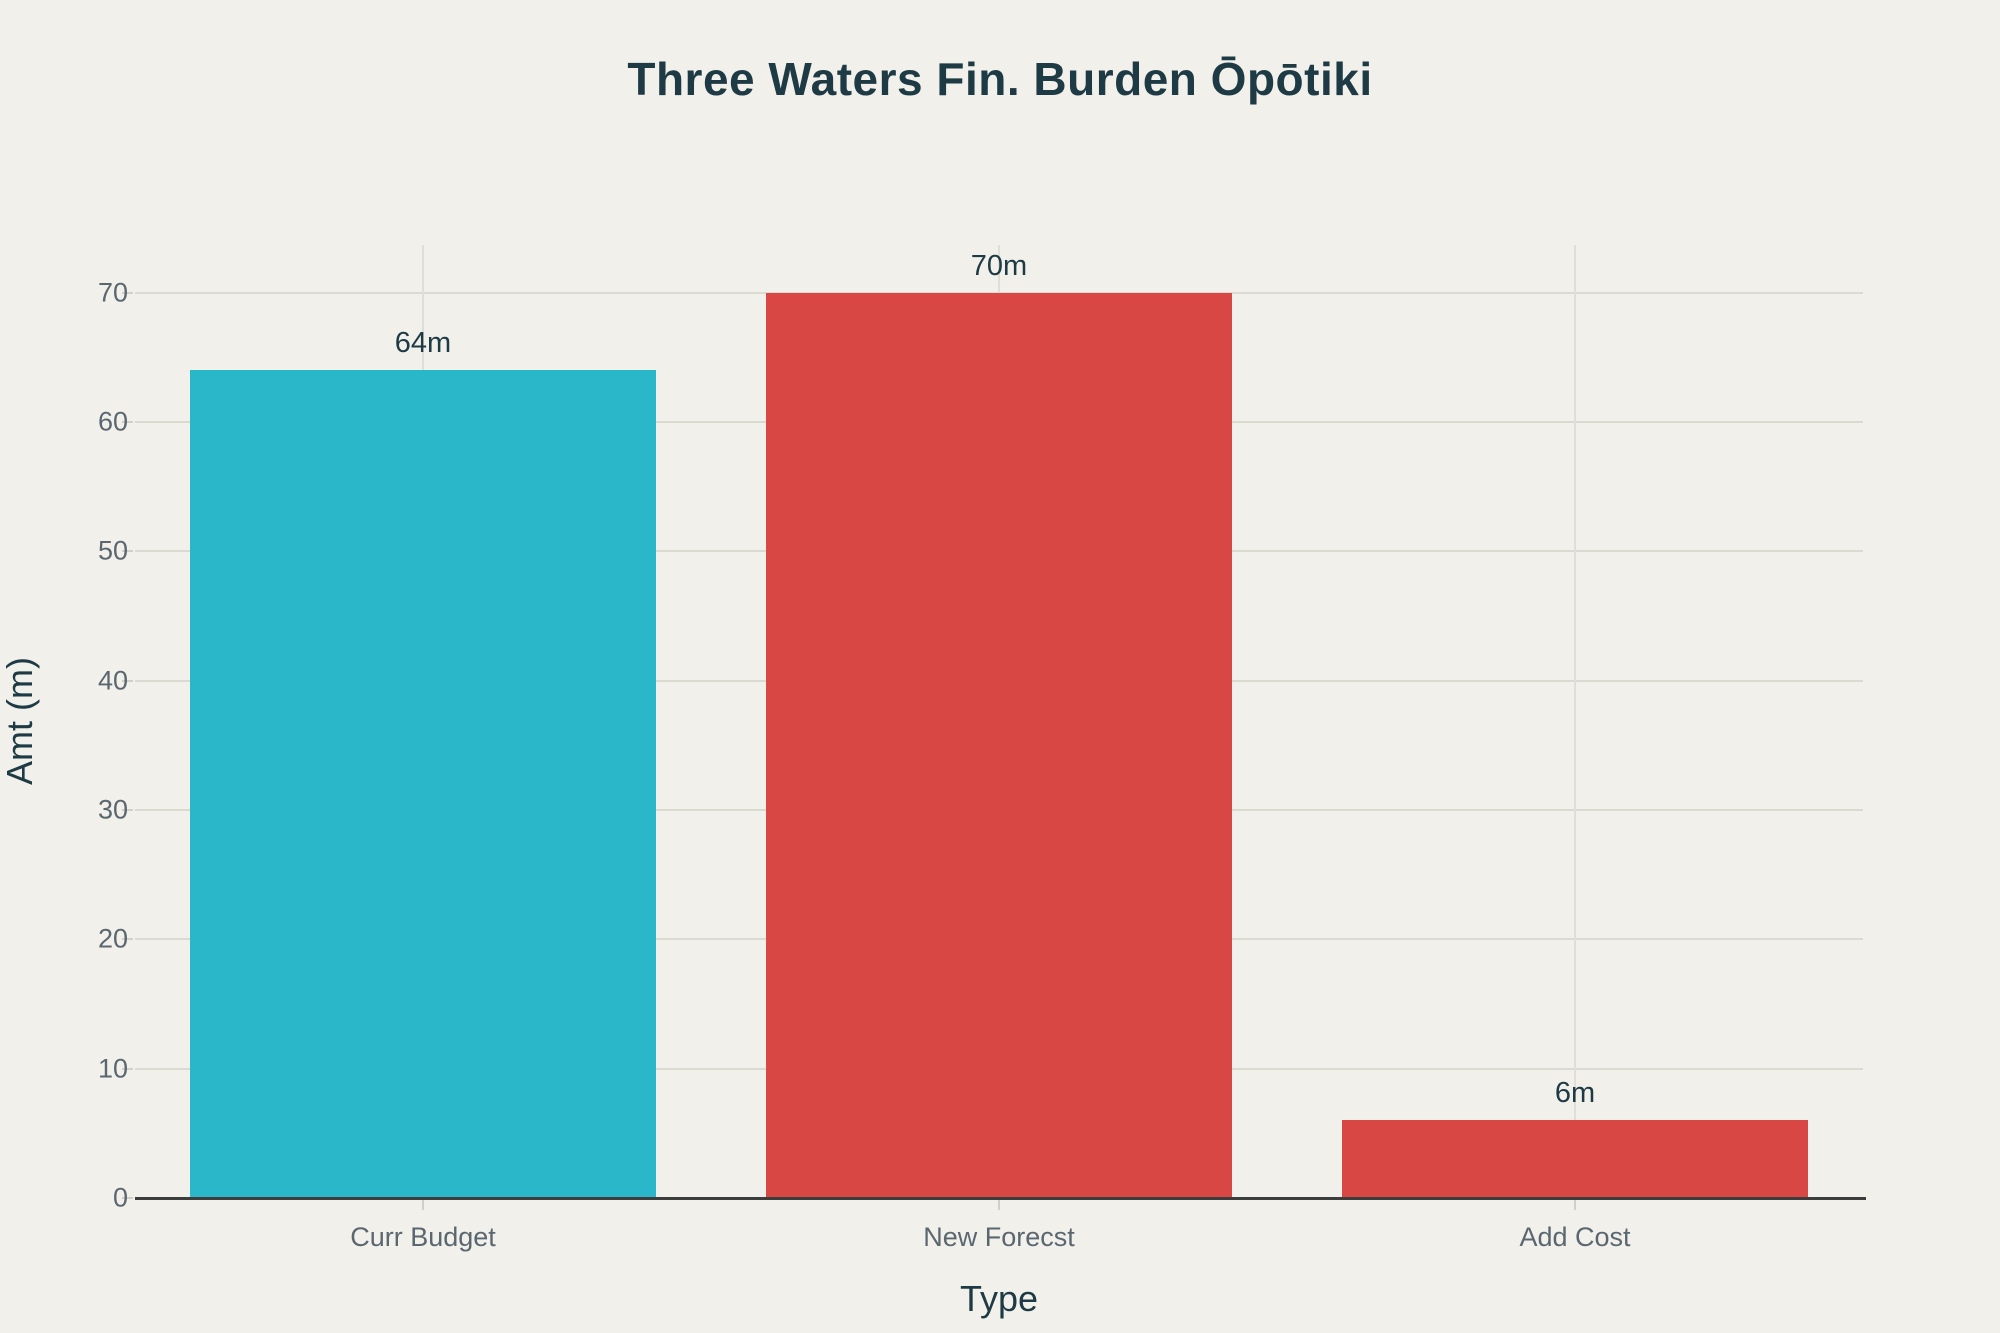 The image size is (2000, 1333). What do you see at coordinates (999, 1237) in the screenshot?
I see `x-tick-label-new-forecst: New Forecst` at bounding box center [999, 1237].